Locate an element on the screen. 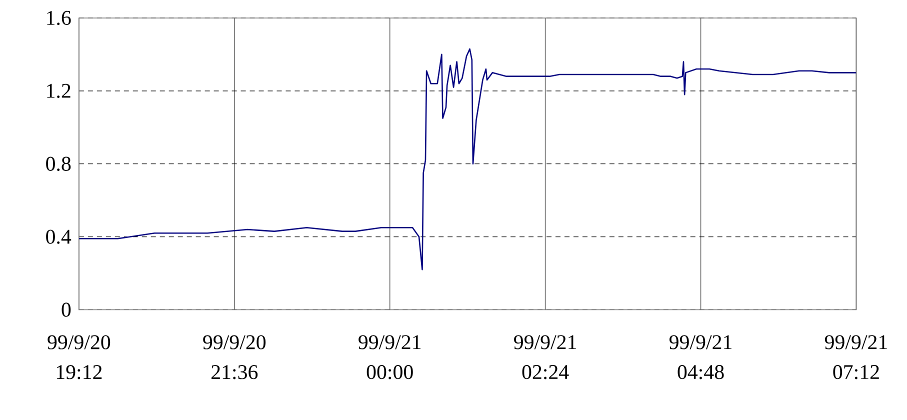 This screenshot has height=420, width=907. y-tick-label: 1.2 is located at coordinates (58, 91).